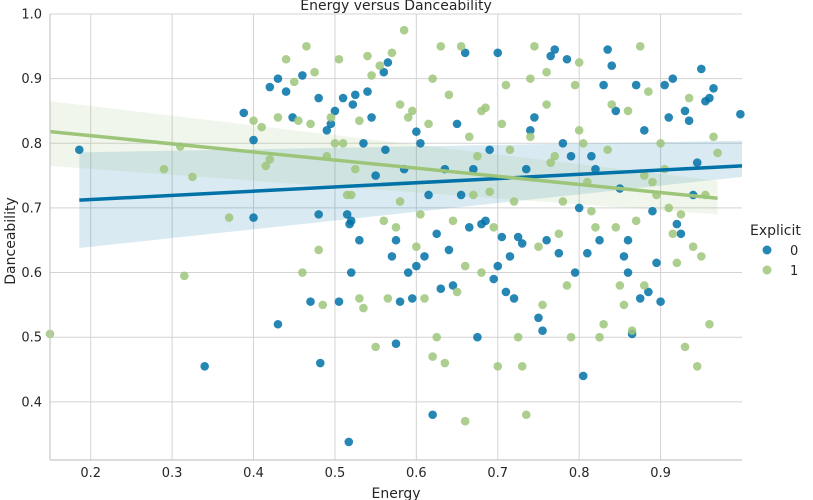  What do you see at coordinates (31, 402) in the screenshot?
I see `y-tick-label: 0.4` at bounding box center [31, 402].